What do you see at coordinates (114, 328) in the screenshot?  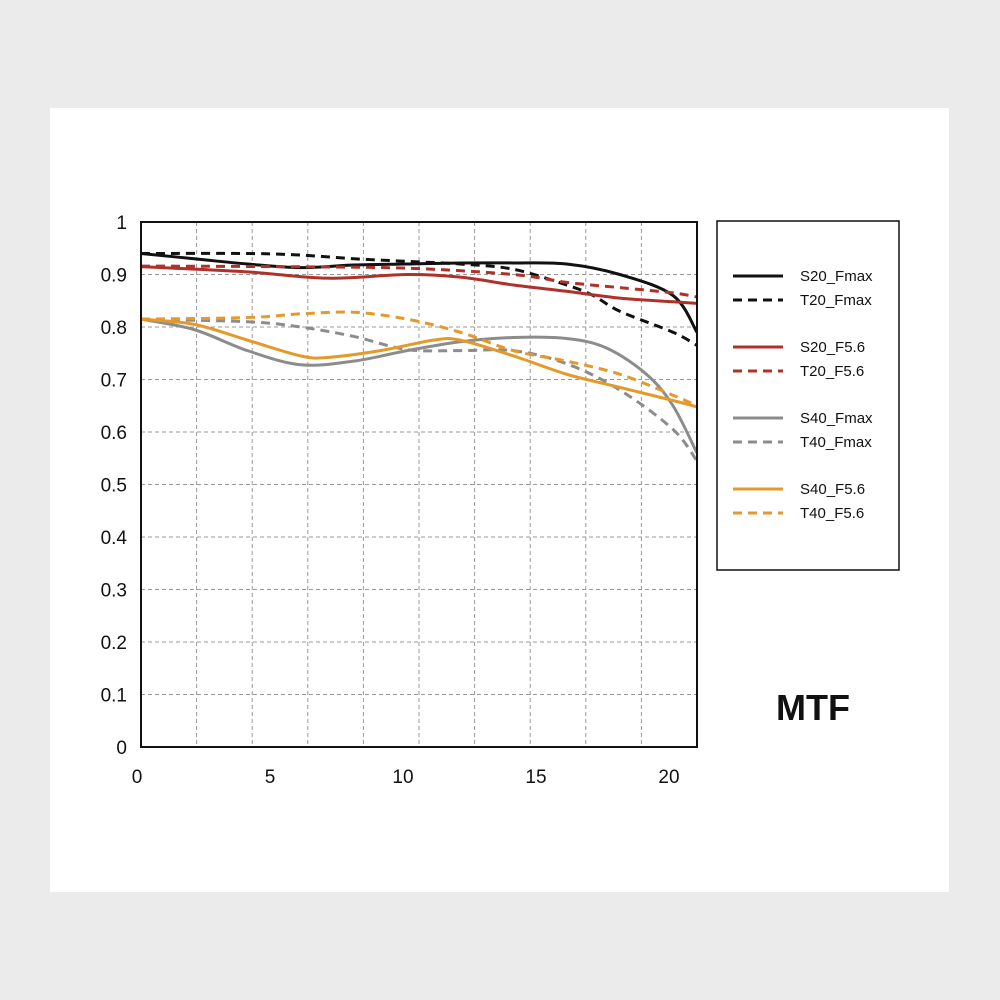 I see `y-tick-label: 0.8` at bounding box center [114, 328].